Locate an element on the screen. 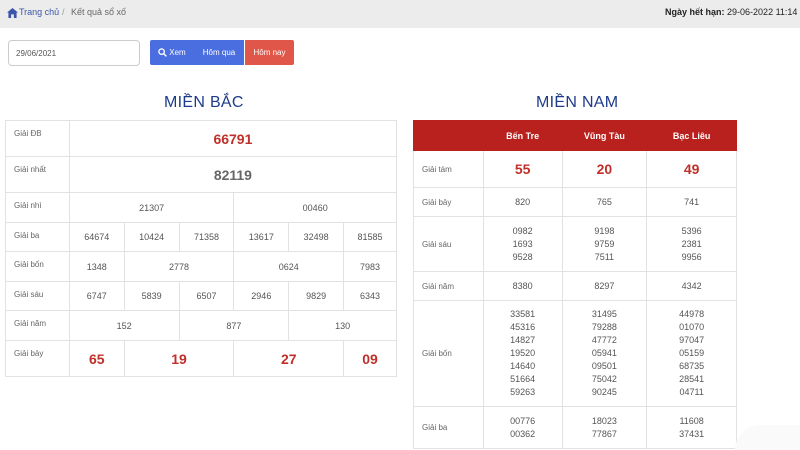 Image resolution: width=800 pixels, height=450 pixels. prize-value: 6507 is located at coordinates (206, 296).